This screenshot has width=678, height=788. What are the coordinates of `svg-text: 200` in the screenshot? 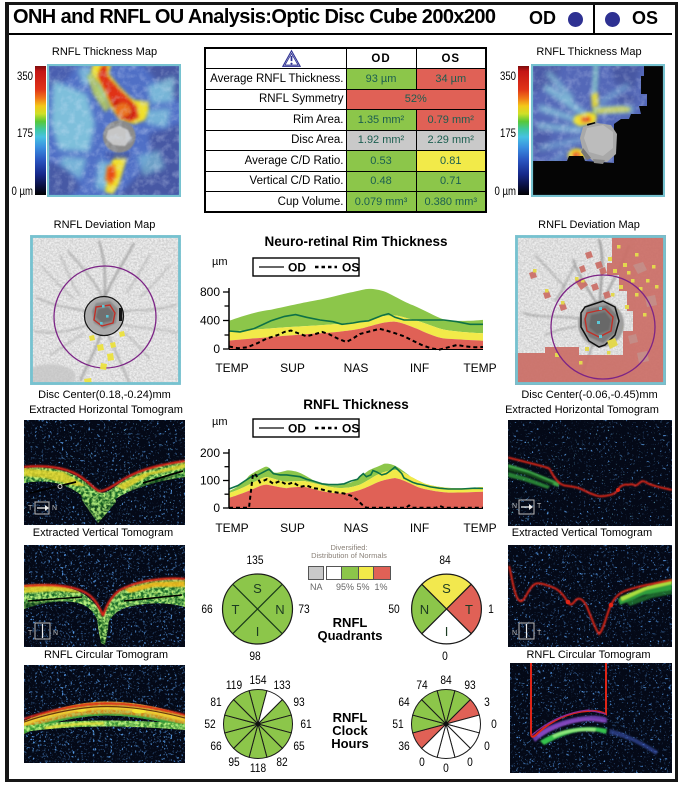 It's located at (210, 453).